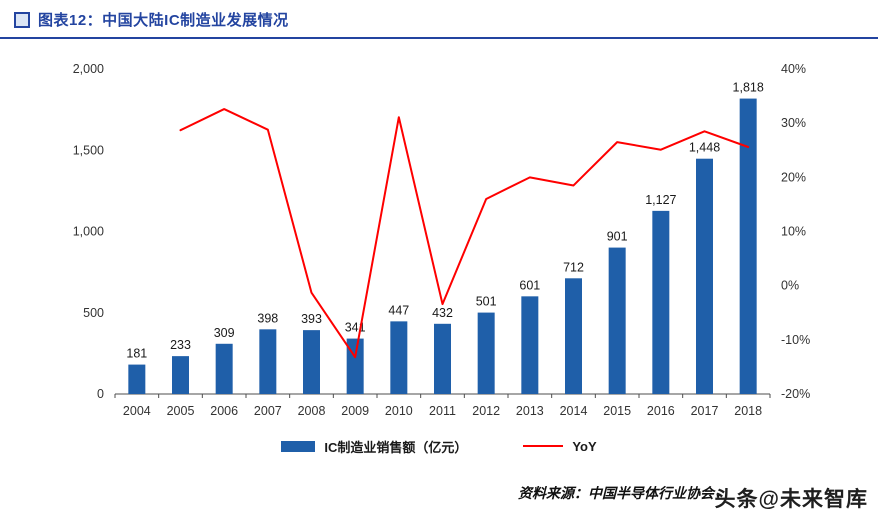  What do you see at coordinates (136, 354) in the screenshot?
I see `svg-text: 181` at bounding box center [136, 354].